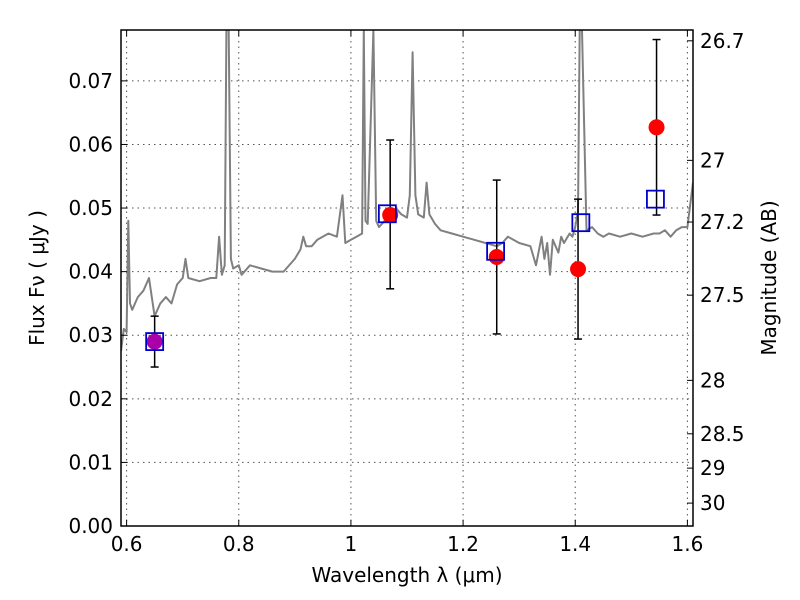 The height and width of the screenshot is (600, 800). Describe the element at coordinates (351, 544) in the screenshot. I see `x-tick-label: 1` at that location.